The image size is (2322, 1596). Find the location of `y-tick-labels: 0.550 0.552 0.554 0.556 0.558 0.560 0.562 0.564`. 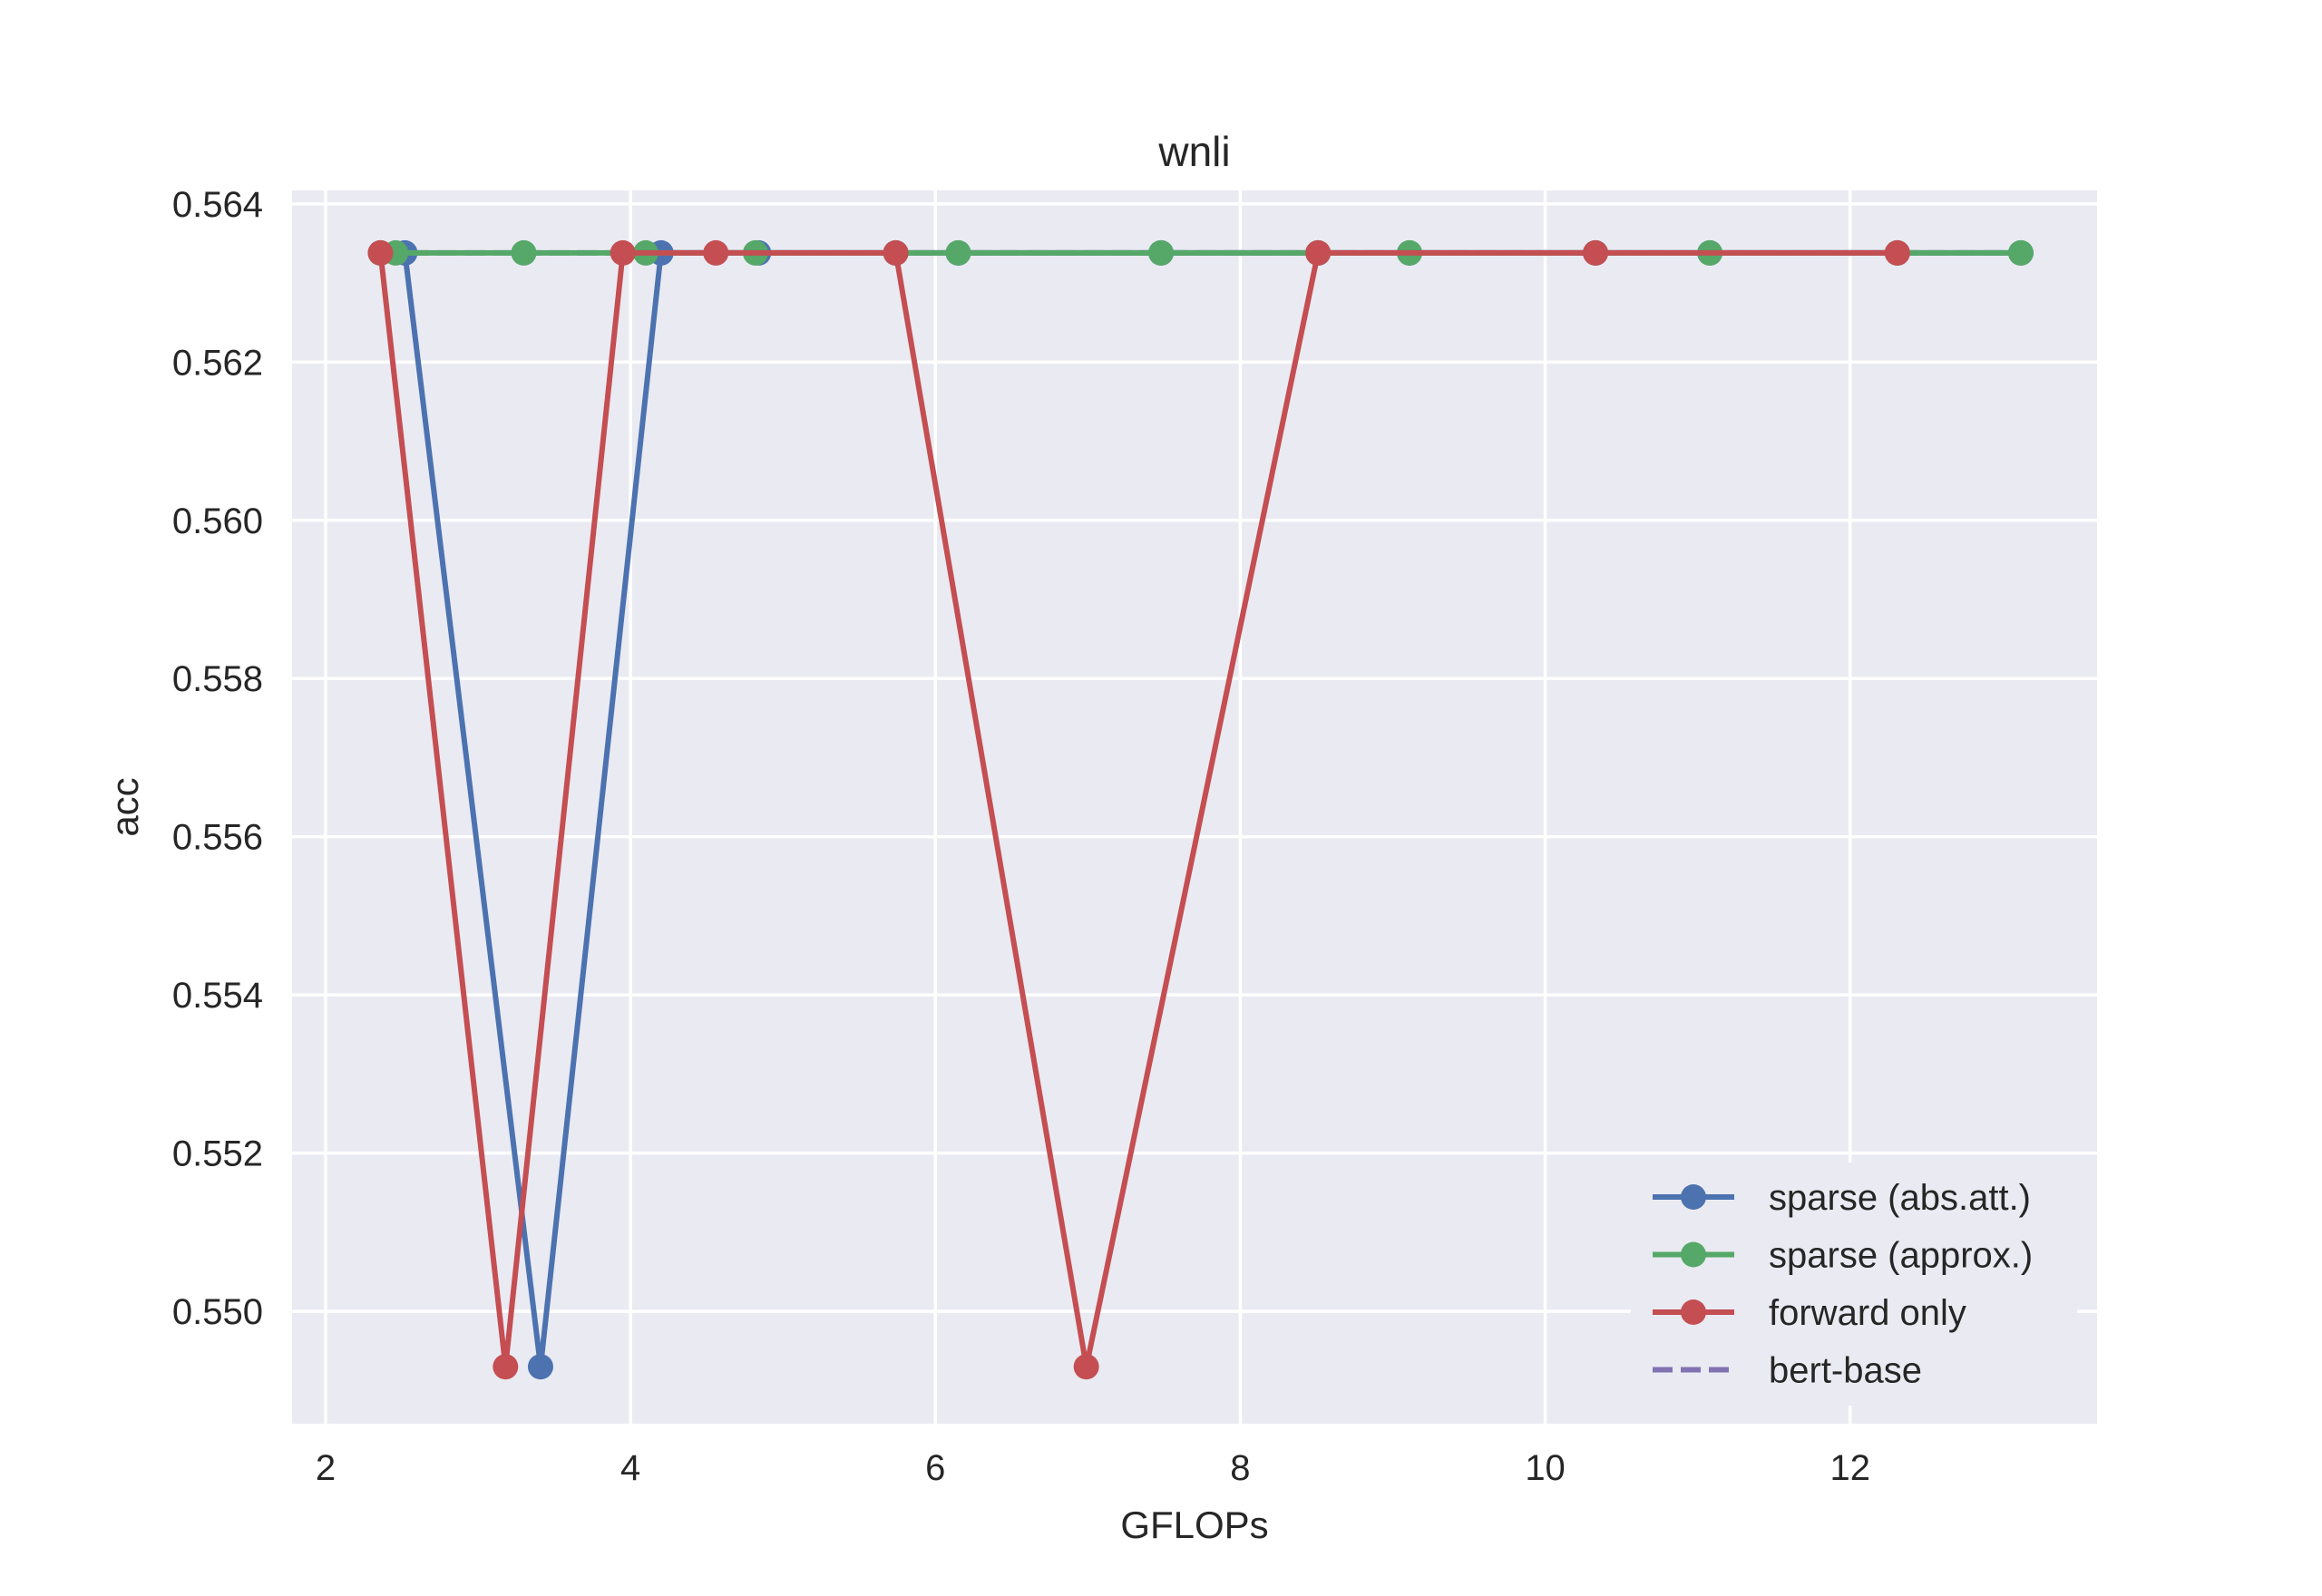

y-tick-labels: 0.550 0.552 0.554 0.556 0.558 0.560 0.562 0.564 is located at coordinates (217, 758).